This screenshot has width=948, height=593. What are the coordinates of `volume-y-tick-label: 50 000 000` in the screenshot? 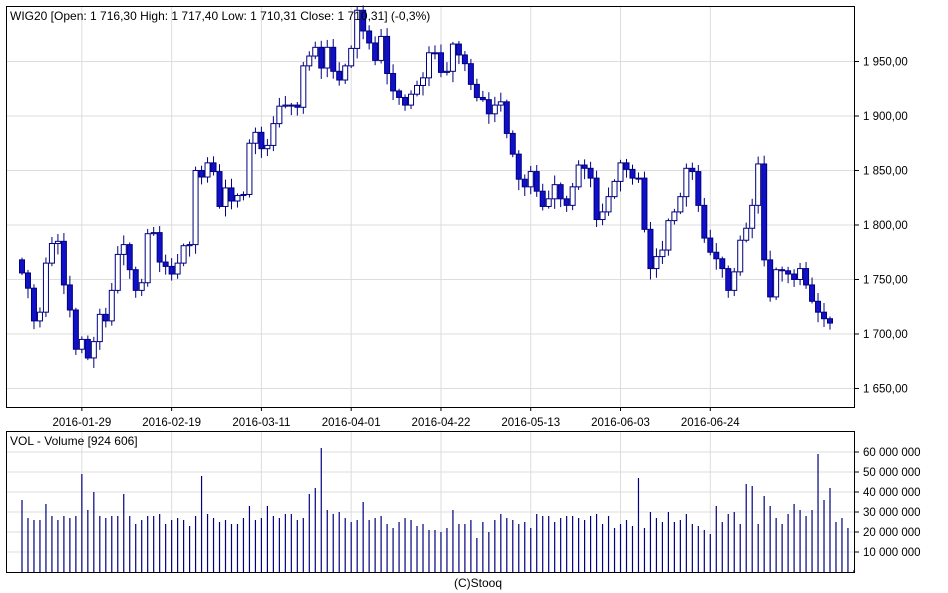 It's located at (892, 473).